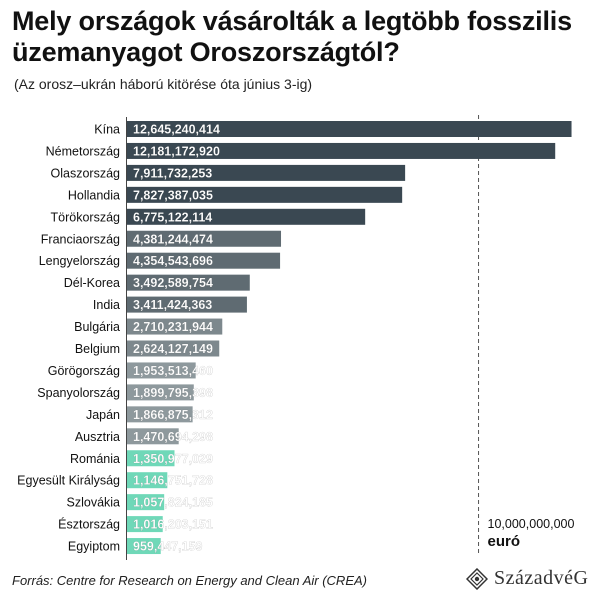 The height and width of the screenshot is (600, 600). Describe the element at coordinates (78, 393) in the screenshot. I see `category-label: Spanyolország` at that location.